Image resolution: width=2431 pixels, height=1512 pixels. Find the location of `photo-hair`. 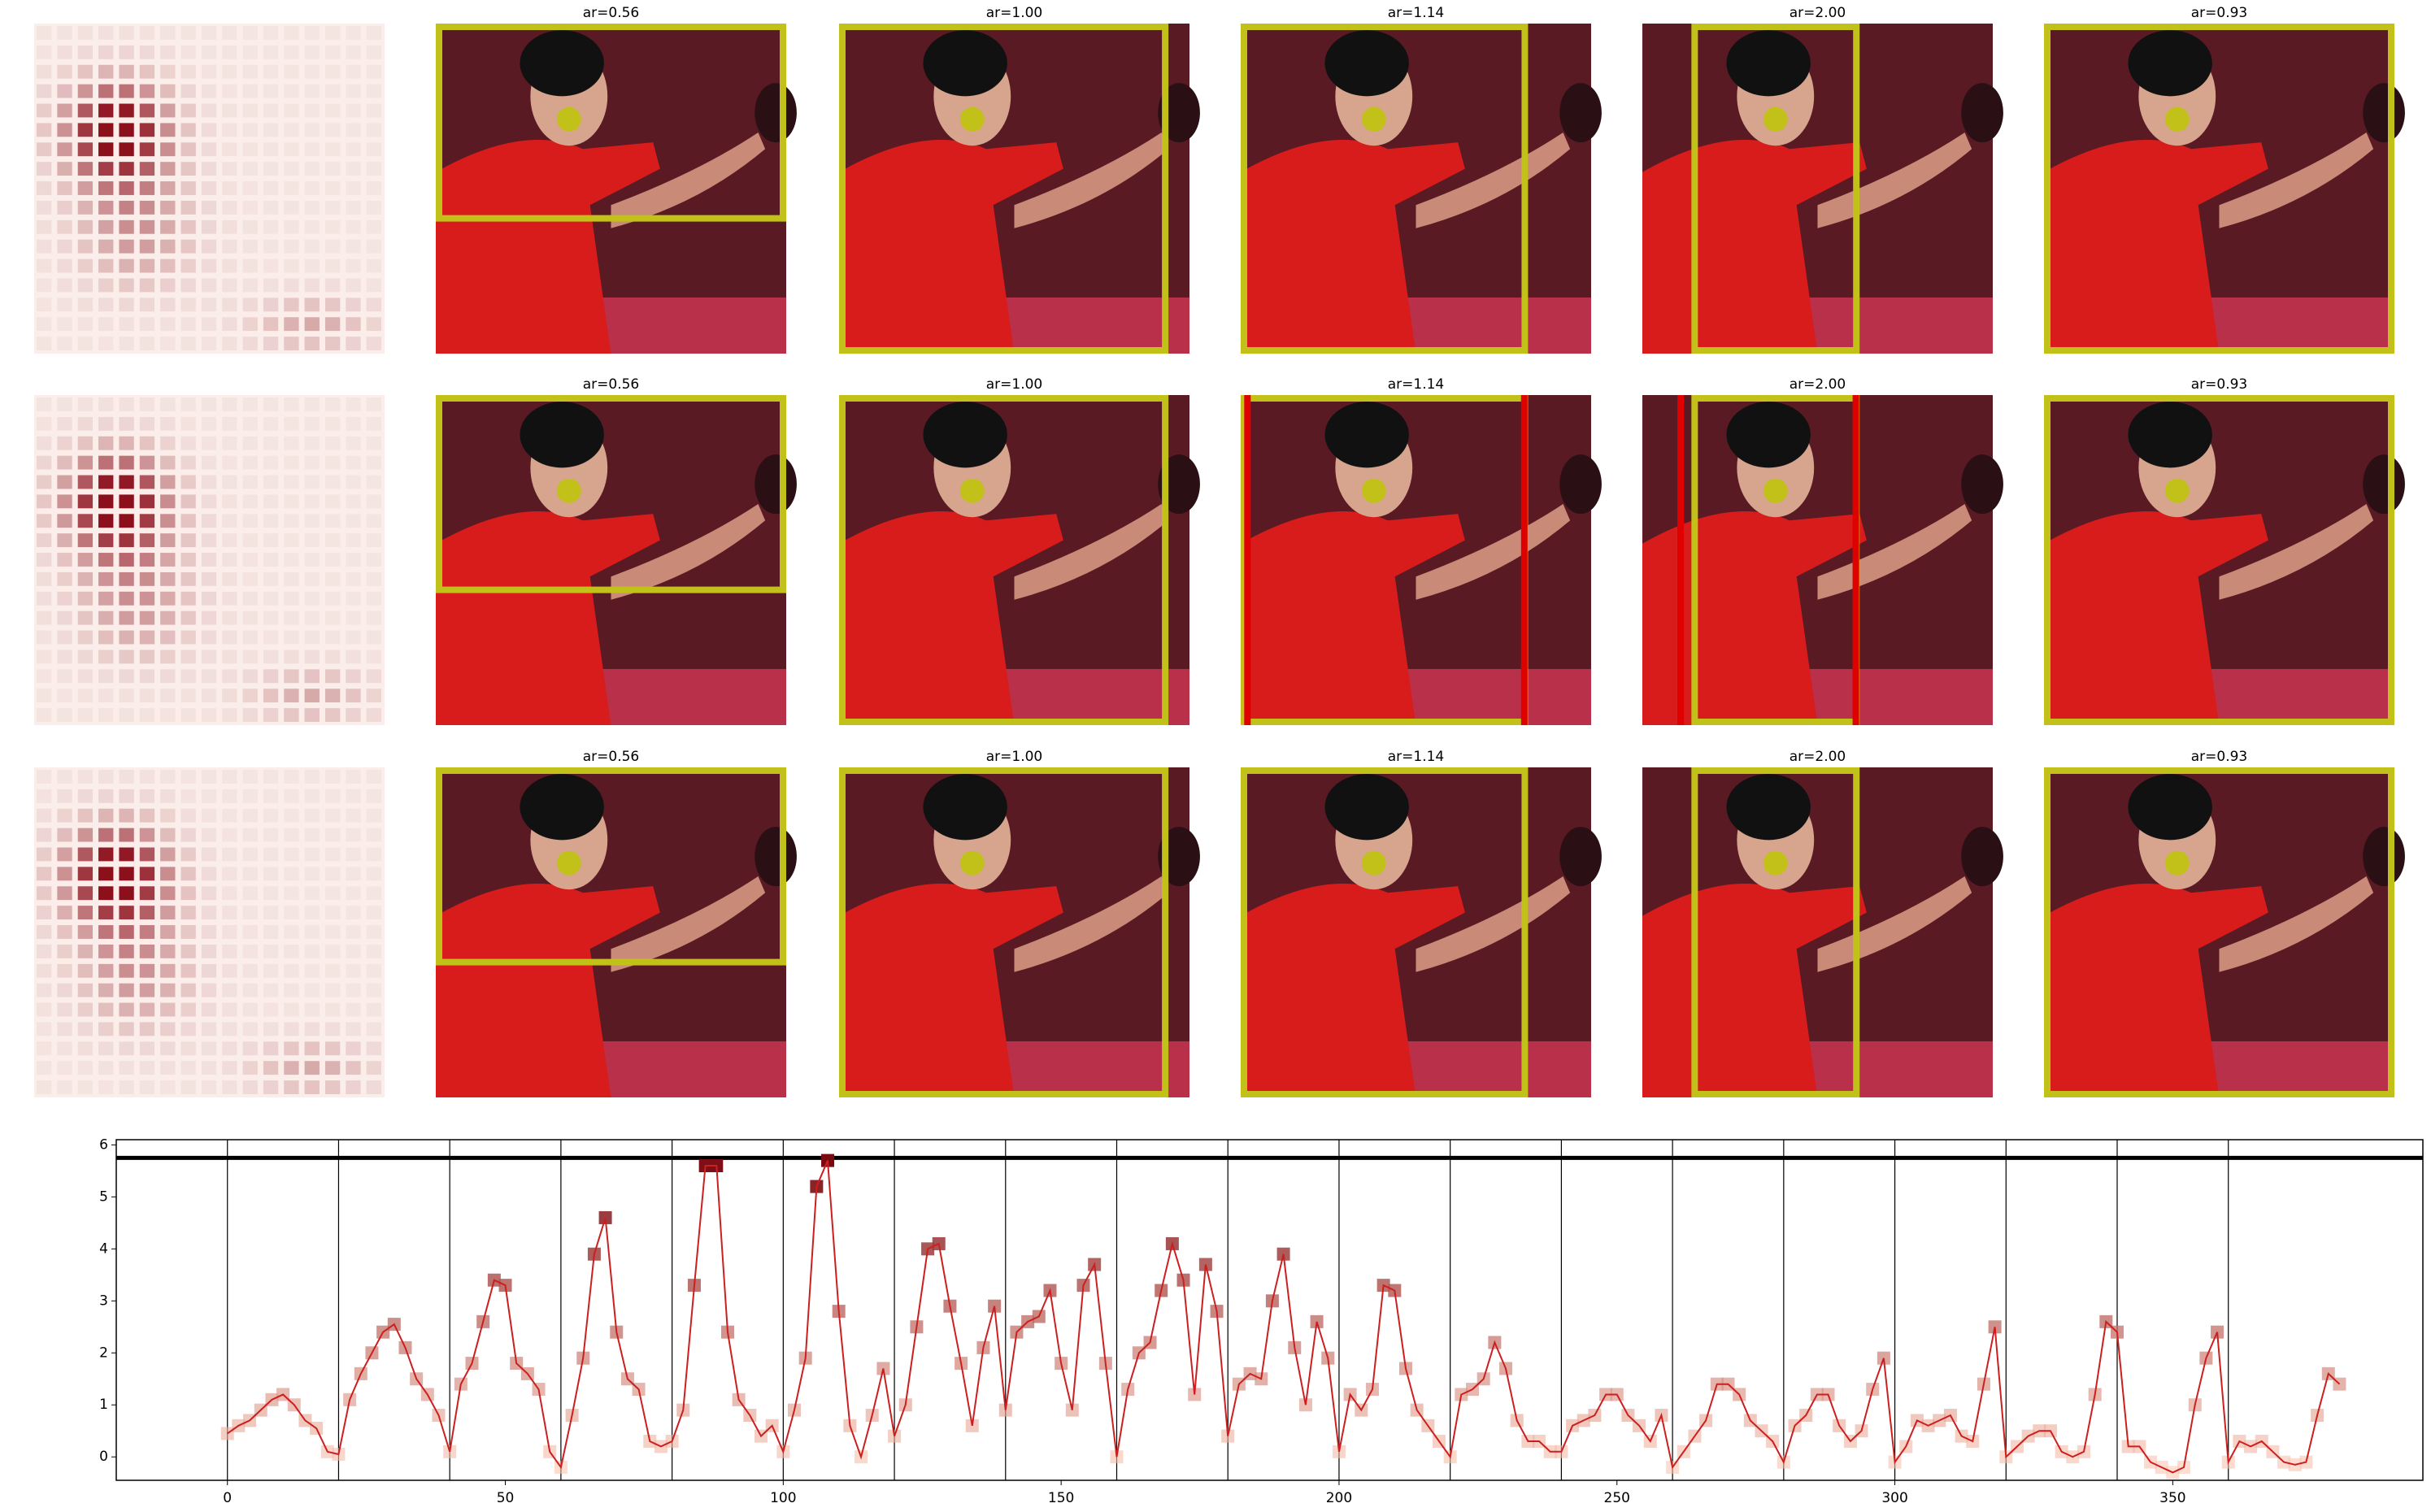

photo-hair is located at coordinates (2170, 807).